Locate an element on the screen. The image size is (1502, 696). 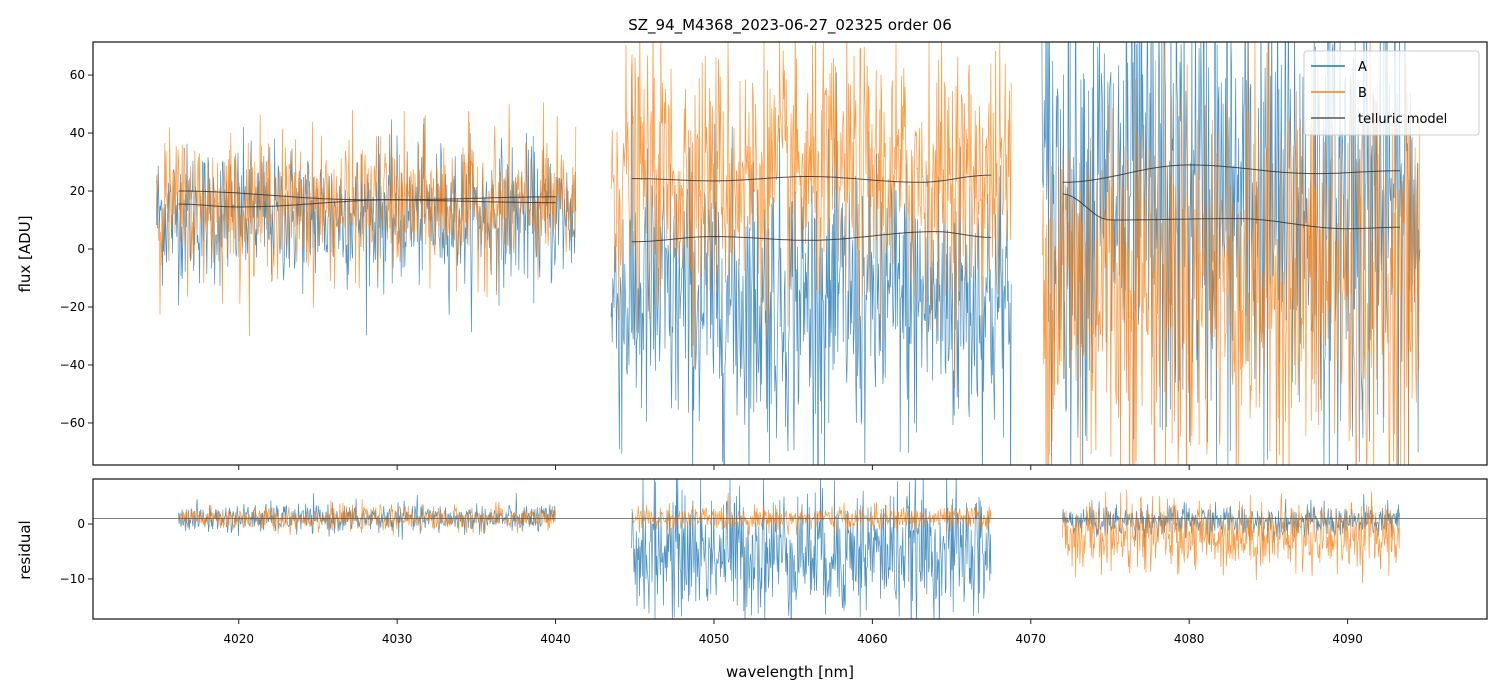
x-tick-label: 4050 is located at coordinates (714, 639).